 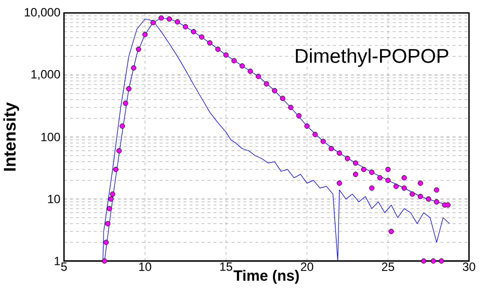 What do you see at coordinates (57, 261) in the screenshot?
I see `y-tick-label: 1` at bounding box center [57, 261].